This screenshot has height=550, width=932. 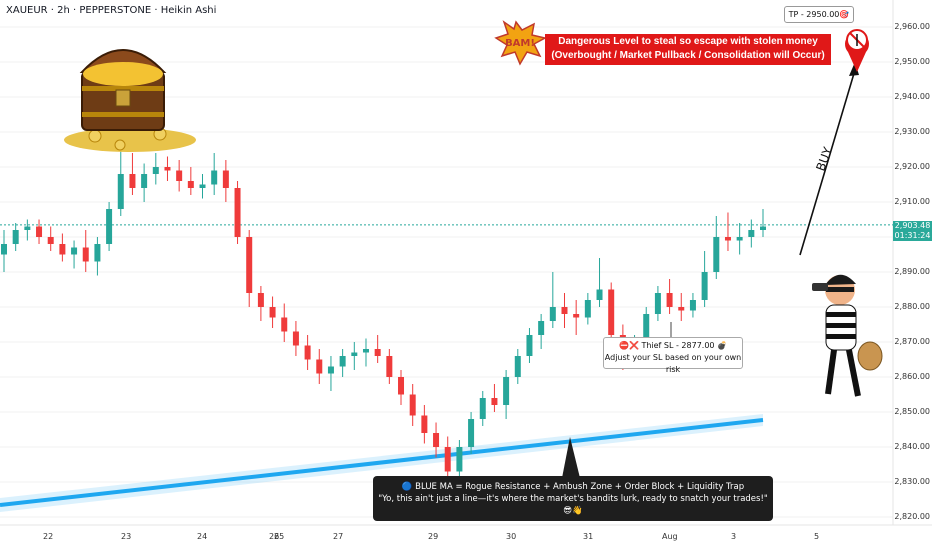 I want to click on svg-text: BAM!, so click(x=520, y=43).